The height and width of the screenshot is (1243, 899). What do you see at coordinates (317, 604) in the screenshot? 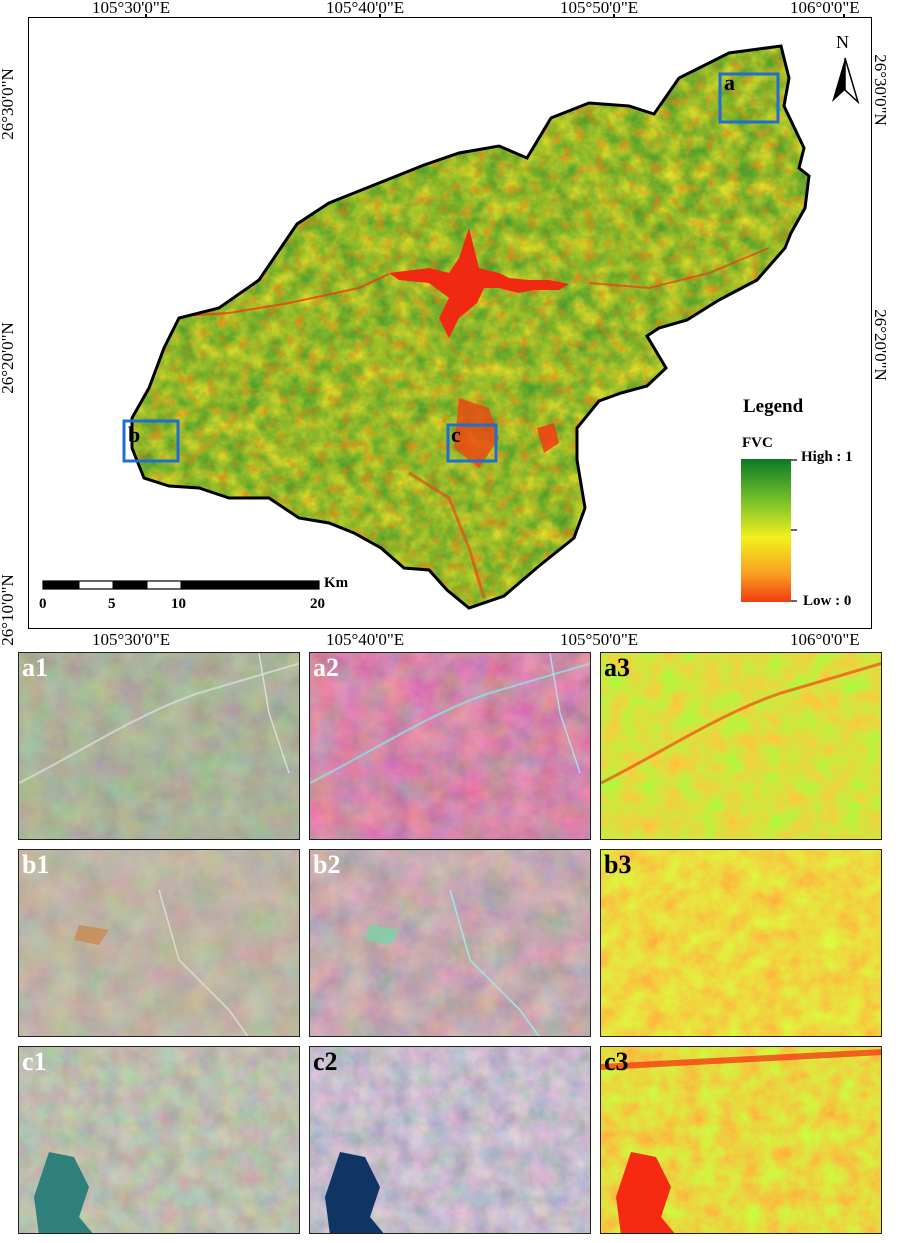
I see `scale-tick-20: 20` at bounding box center [317, 604].